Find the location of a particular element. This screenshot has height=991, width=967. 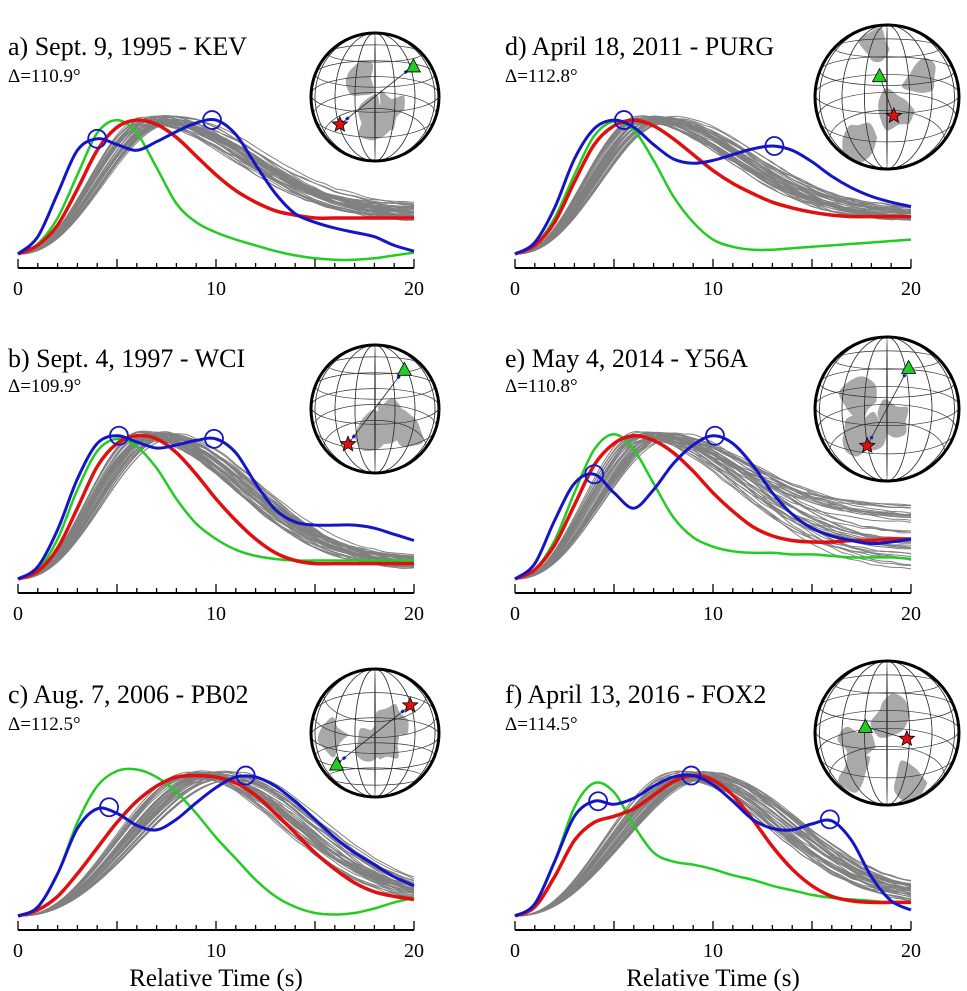

panel-a: a) Sept. 9, 1995 - KEV Δ=110.9° 0 10 20 is located at coordinates (224, 165).